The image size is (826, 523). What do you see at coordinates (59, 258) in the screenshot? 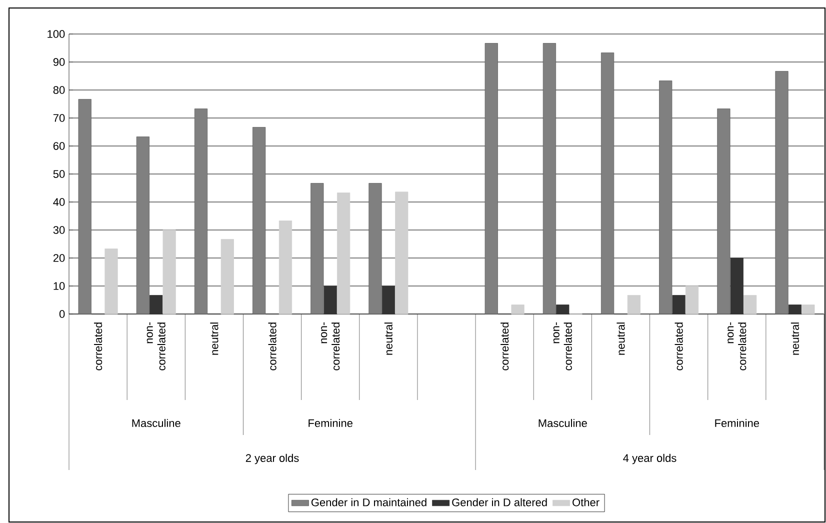
I see `y-tick-label: 20` at bounding box center [59, 258].